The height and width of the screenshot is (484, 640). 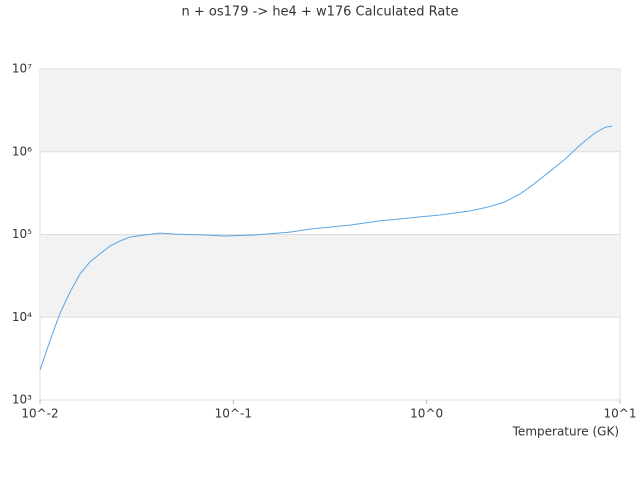 What do you see at coordinates (22, 317) in the screenshot?
I see `y-tick-label: 10⁴` at bounding box center [22, 317].